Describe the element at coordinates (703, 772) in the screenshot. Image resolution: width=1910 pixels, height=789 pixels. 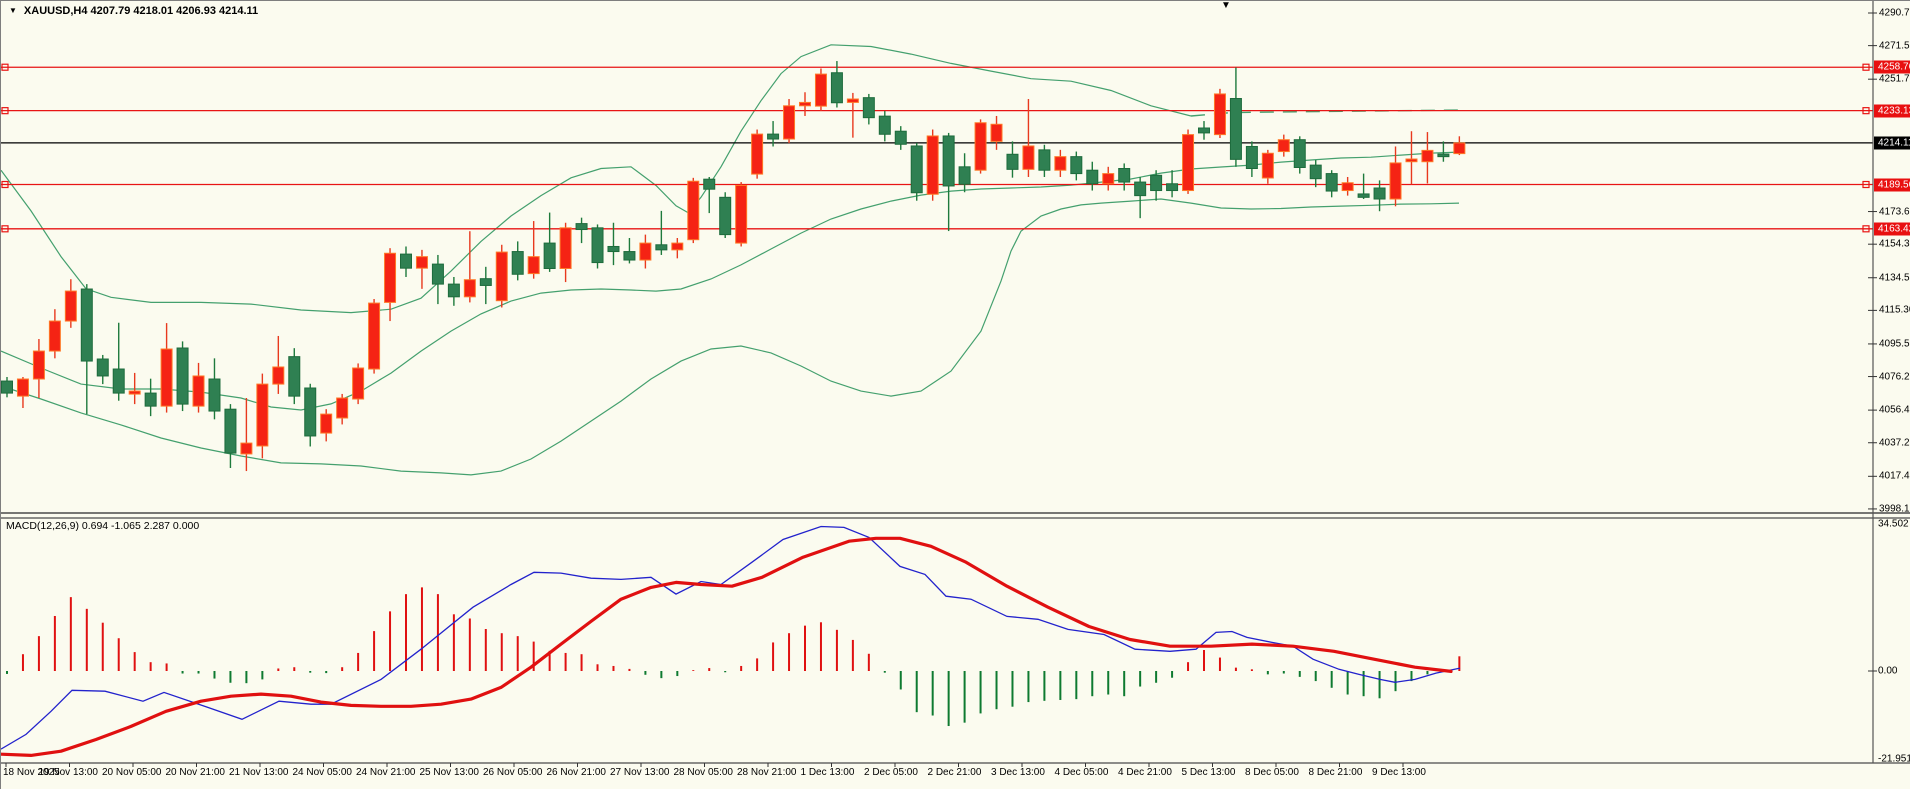
I see `time-tick-label: 28 Nov 05:00` at that location.